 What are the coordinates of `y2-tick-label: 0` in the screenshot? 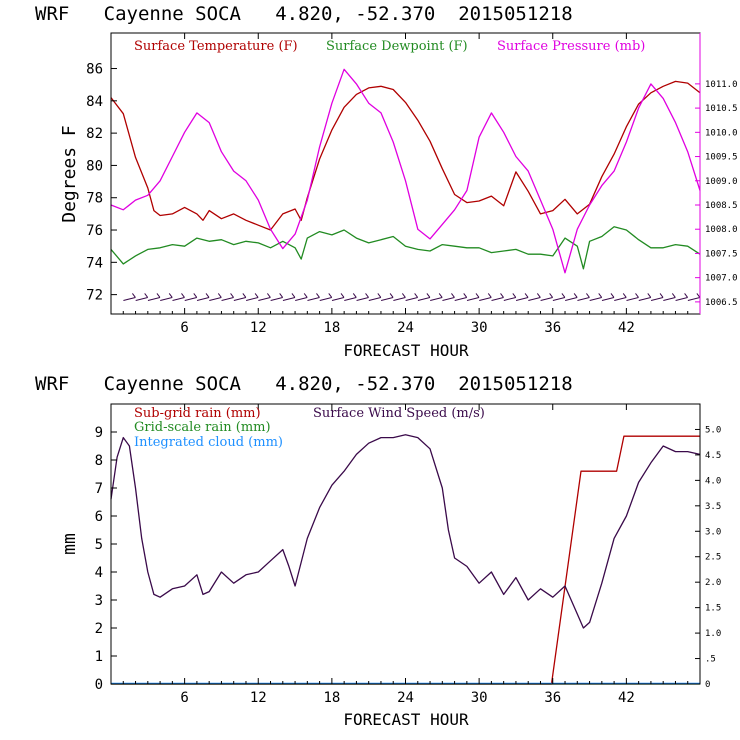 It's located at (707, 685).